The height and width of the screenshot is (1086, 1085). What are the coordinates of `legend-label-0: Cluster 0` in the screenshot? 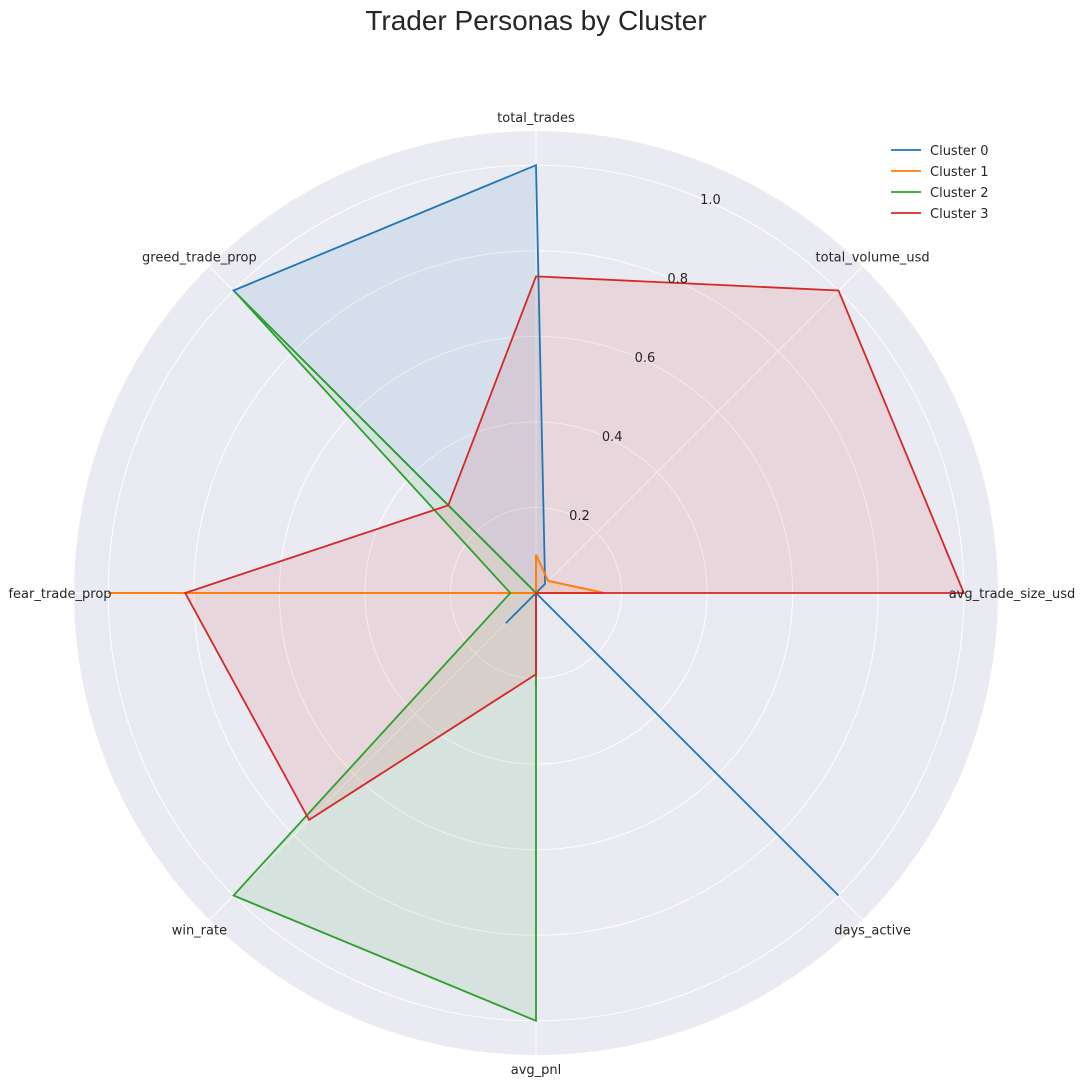 It's located at (959, 151).